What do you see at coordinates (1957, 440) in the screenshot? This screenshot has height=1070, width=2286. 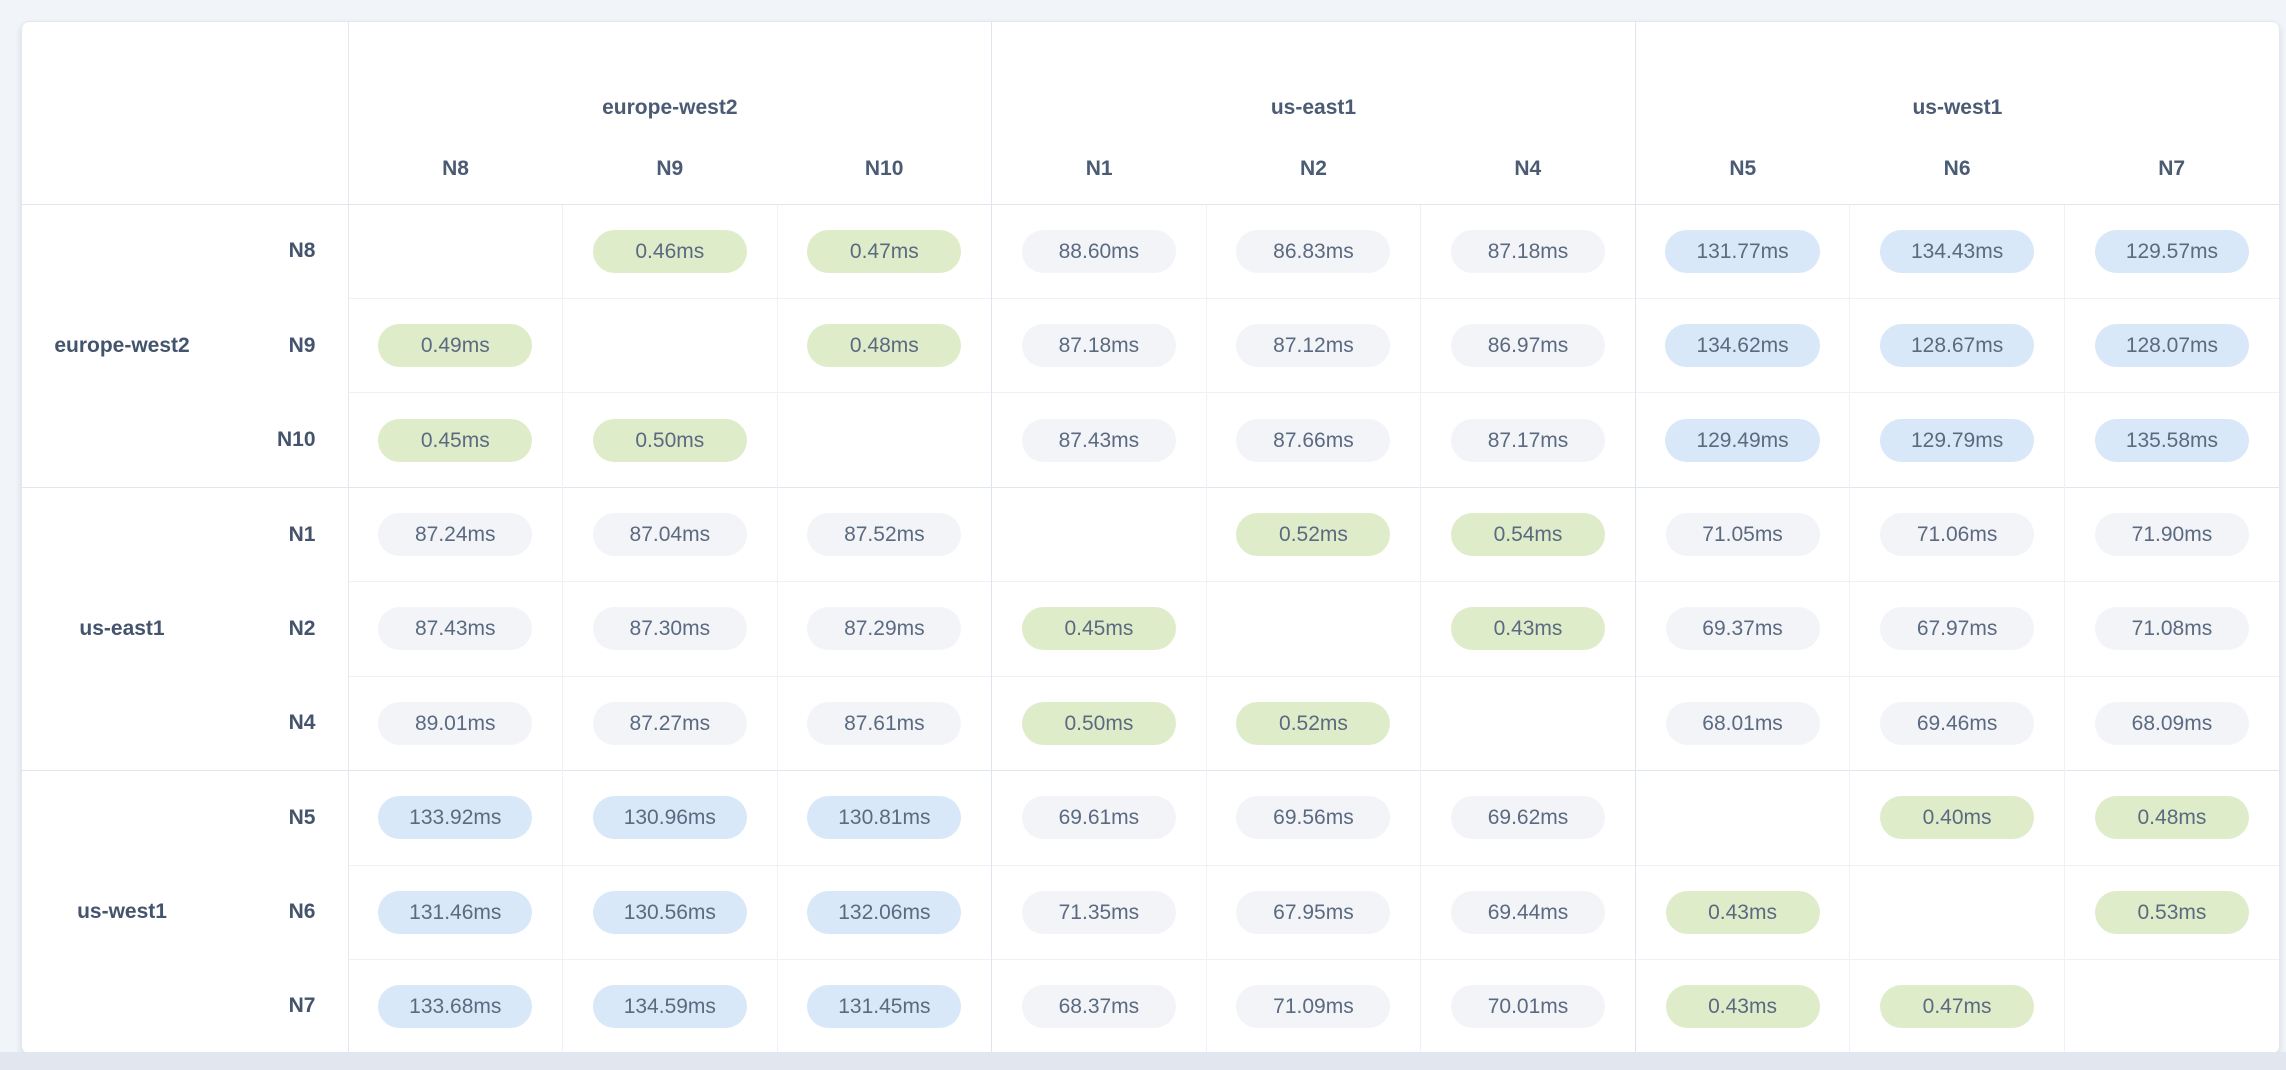 I see `latency-value-pill-high: 129.79ms` at bounding box center [1957, 440].